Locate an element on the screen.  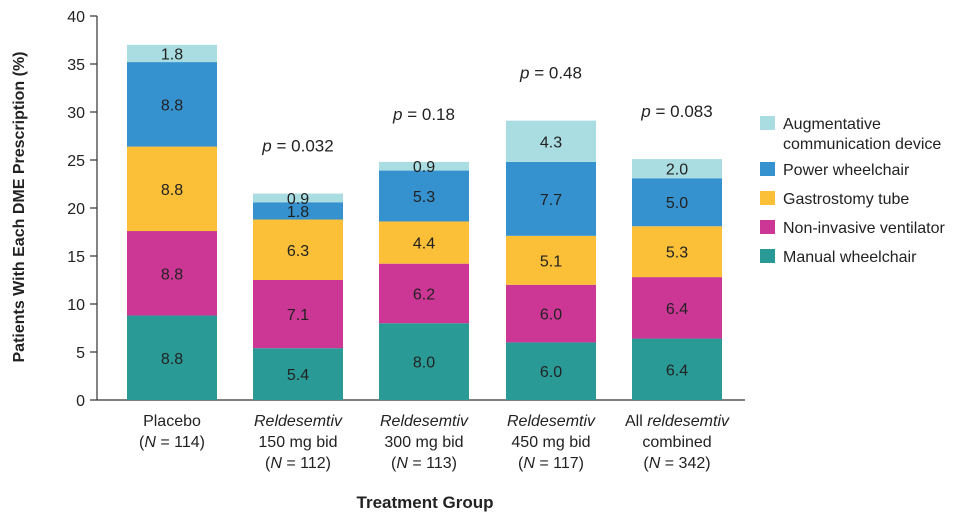
bar-value-label: 4.4 is located at coordinates (424, 244).